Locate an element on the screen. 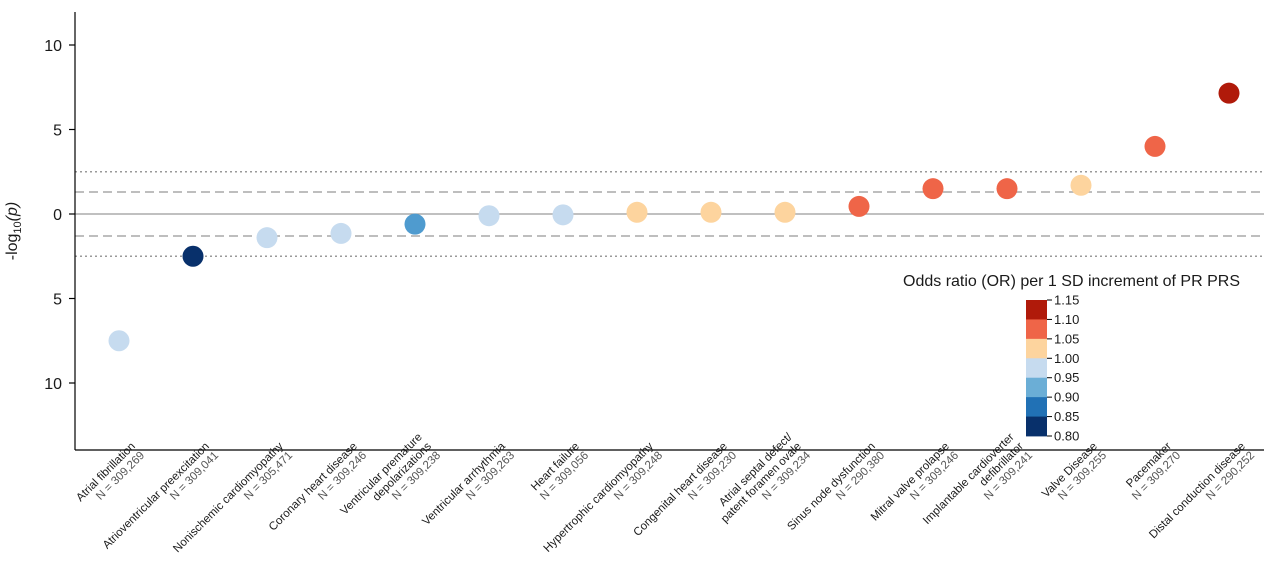 This screenshot has width=1264, height=580. legend-label: 1.00 is located at coordinates (1066, 358).